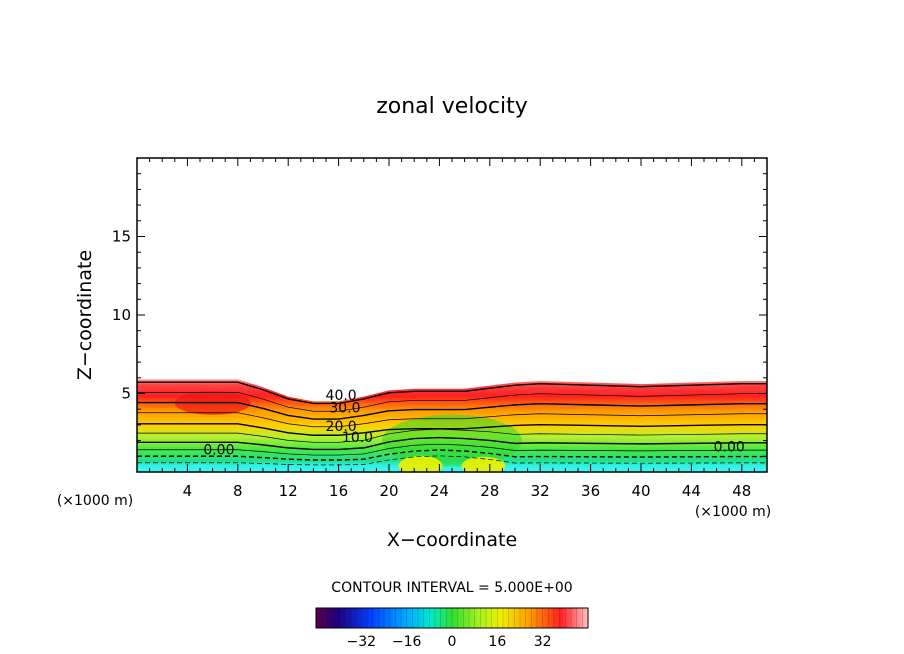 The image size is (904, 654). I want to click on contour-label: 10.0, so click(357, 438).